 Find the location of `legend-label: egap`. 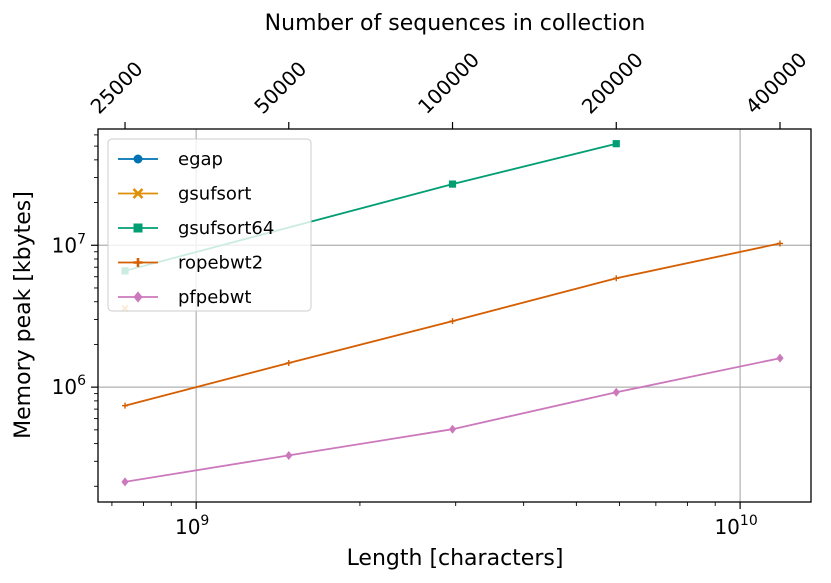

legend-label: egap is located at coordinates (200, 159).